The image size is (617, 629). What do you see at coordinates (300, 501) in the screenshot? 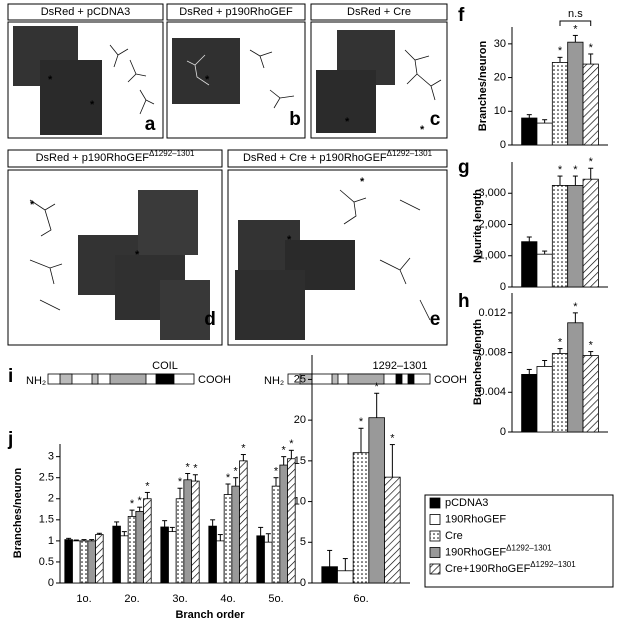
I see `y-tick-label: 10` at bounding box center [300, 501].